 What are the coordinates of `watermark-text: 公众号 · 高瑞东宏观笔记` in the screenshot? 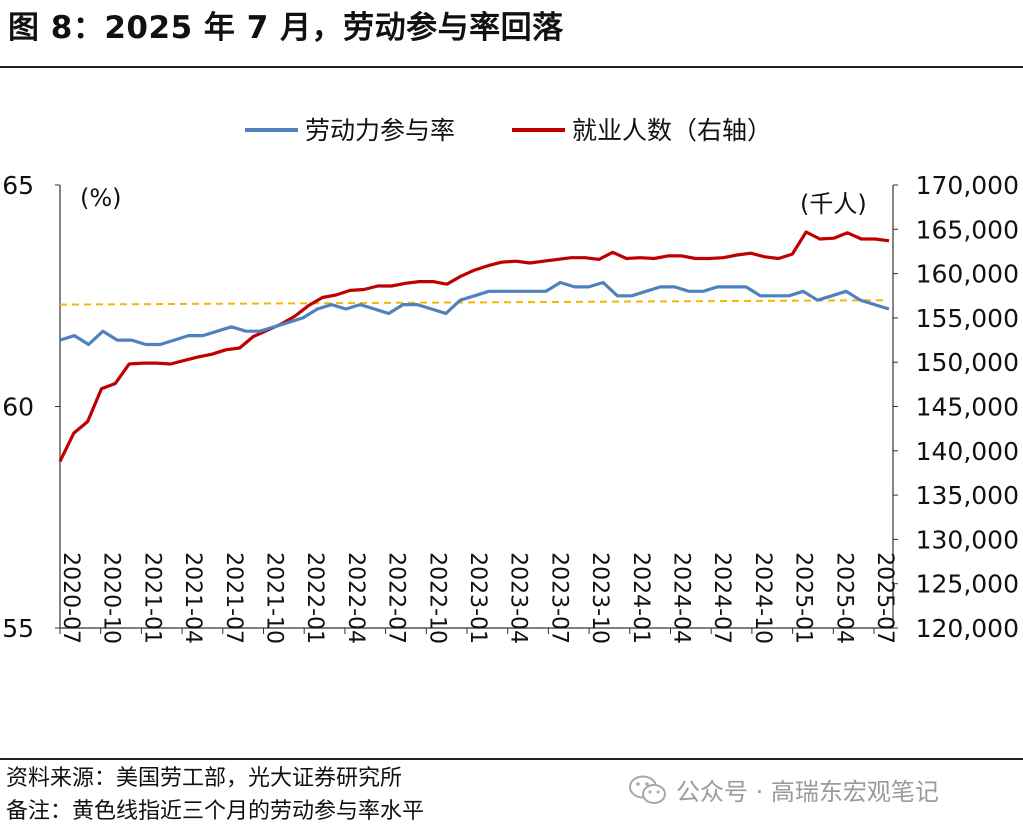 It's located at (807, 792).